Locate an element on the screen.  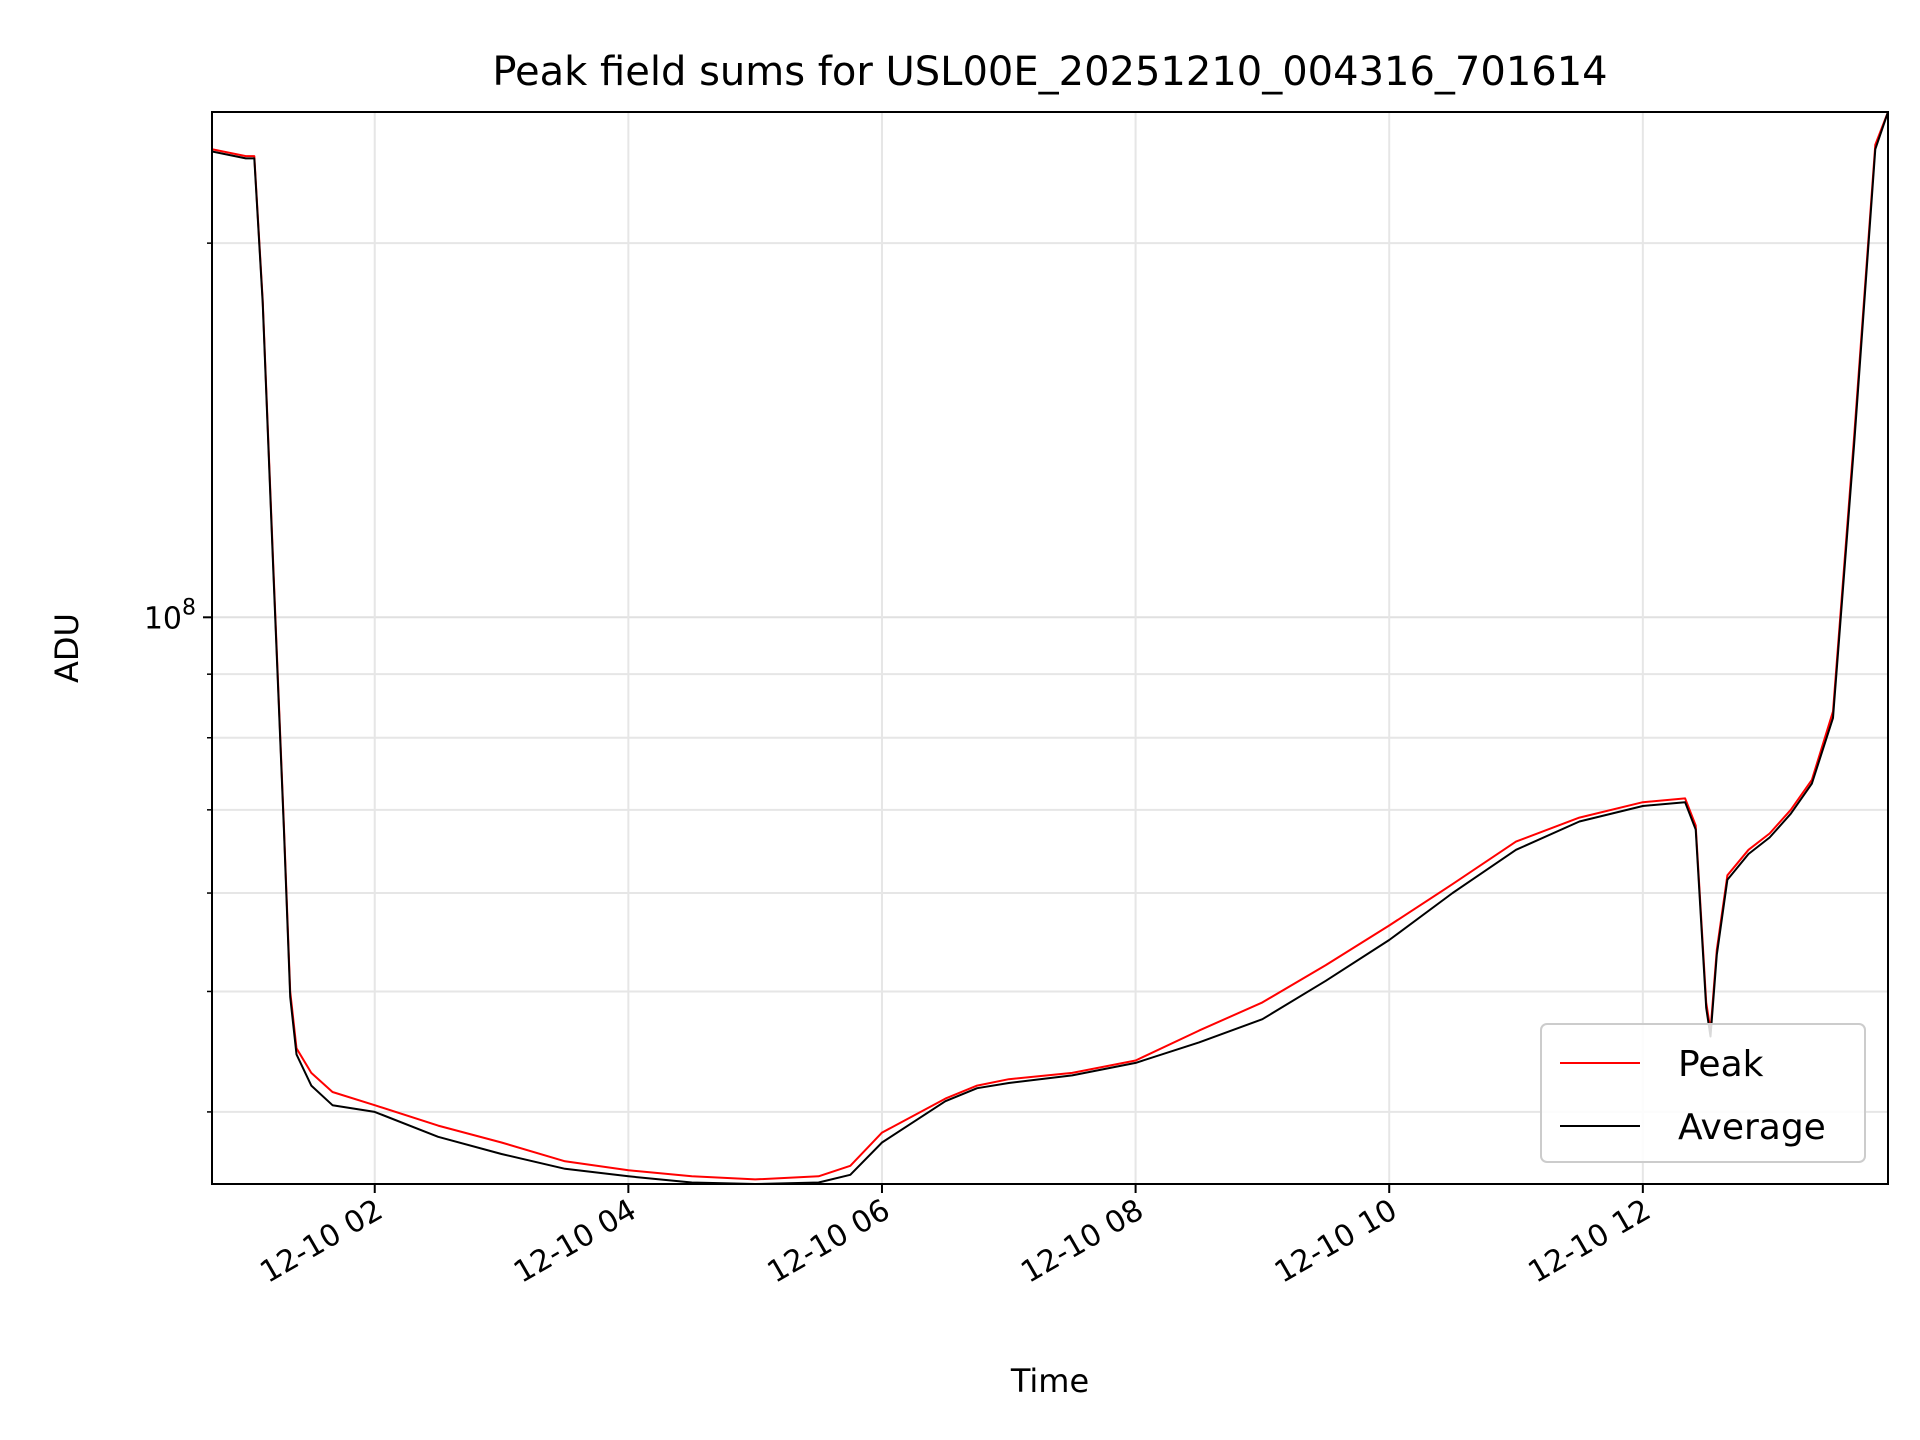
x-axis-title: Time is located at coordinates (1049, 1381).